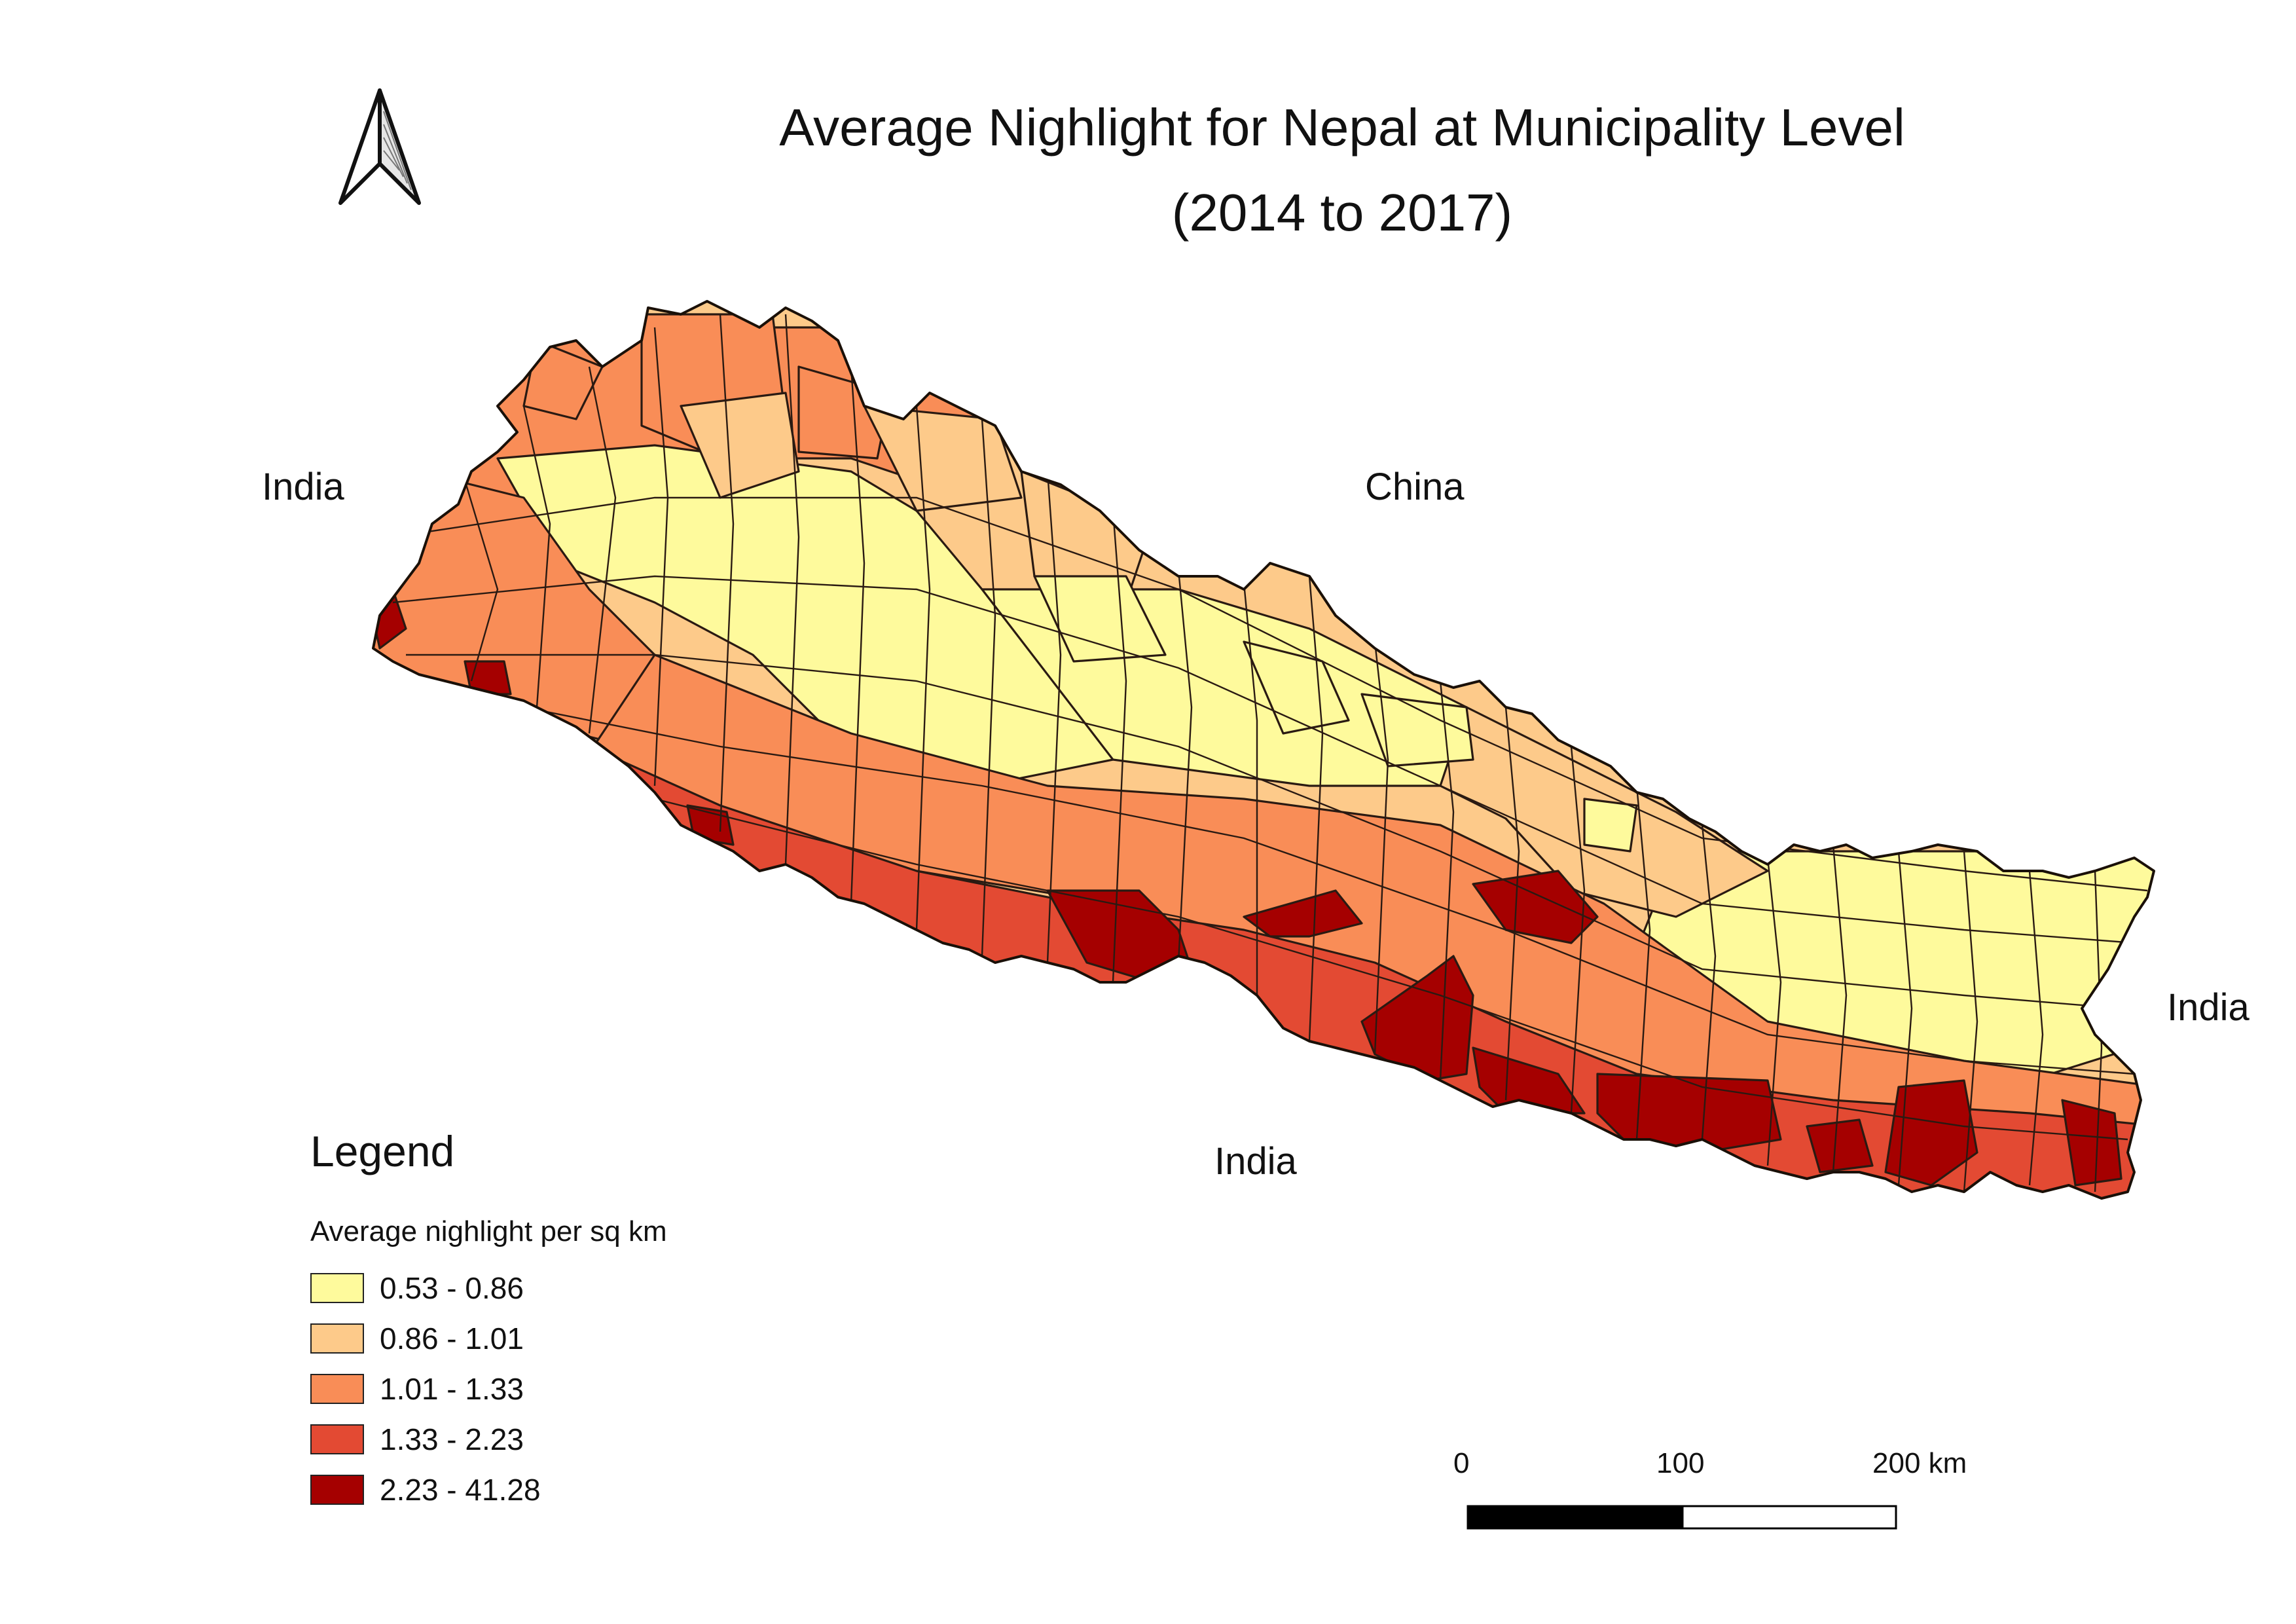 This screenshot has width=2296, height=1624. What do you see at coordinates (452, 1338) in the screenshot?
I see `legend-label: 0.86 - 1.01` at bounding box center [452, 1338].